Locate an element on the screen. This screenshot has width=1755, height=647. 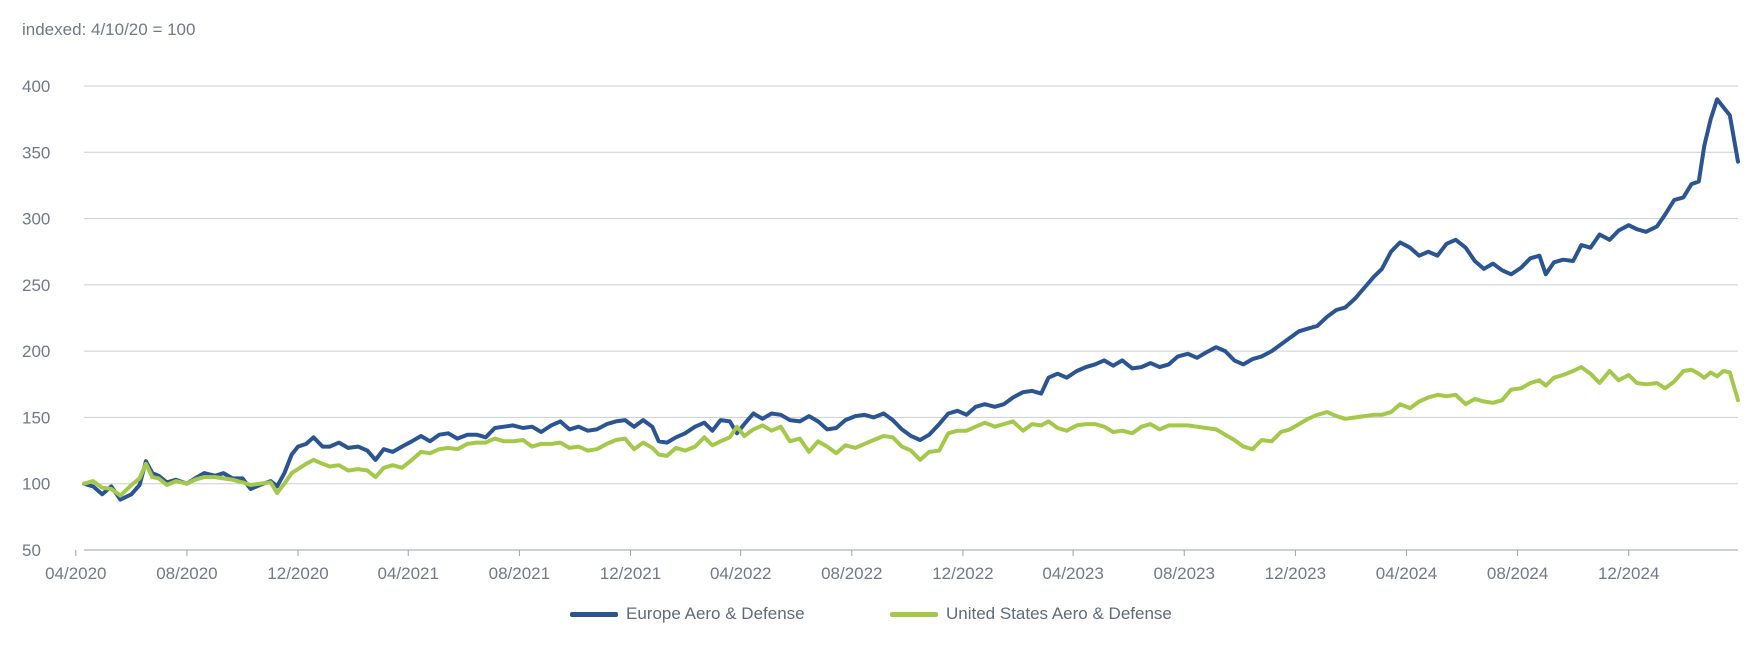
x-tick-label: 04/2020 is located at coordinates (75, 573).